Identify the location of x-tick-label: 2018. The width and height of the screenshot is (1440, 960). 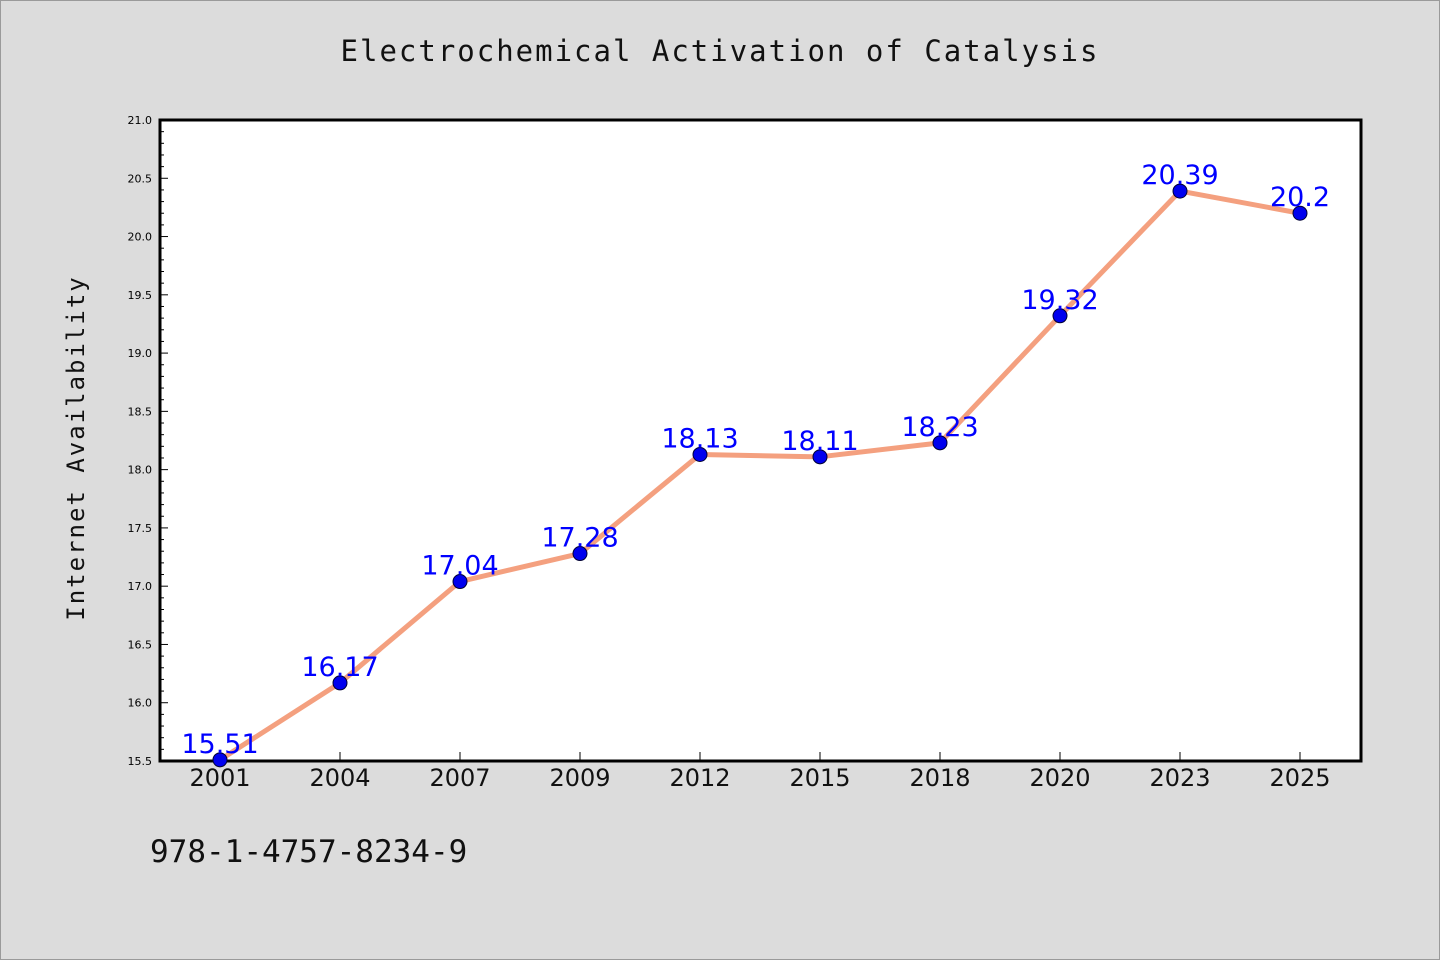
(939, 778).